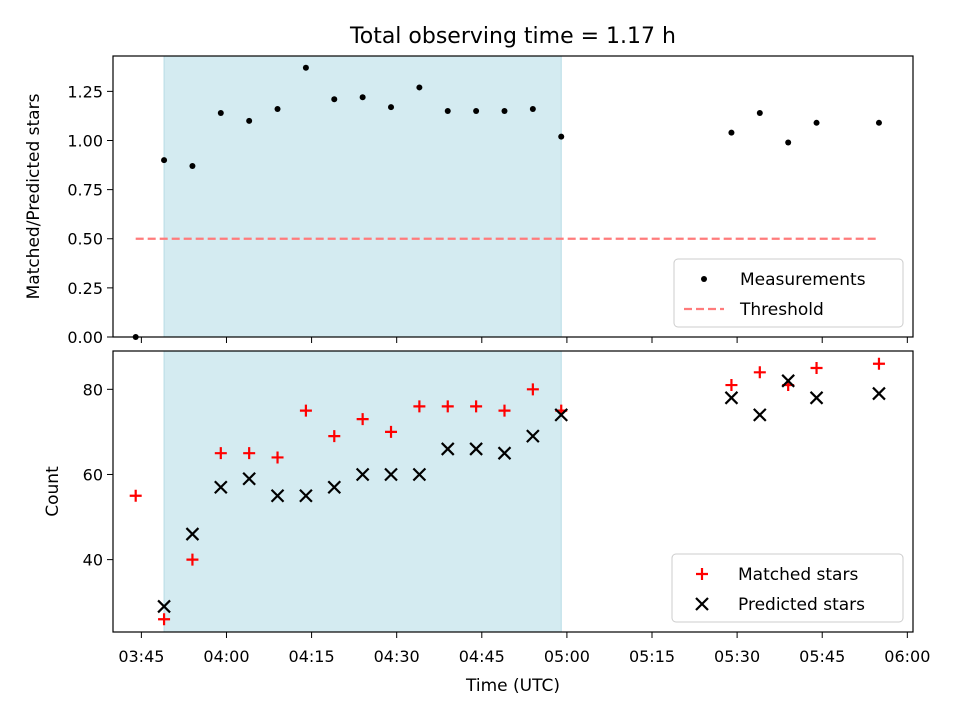  I want to click on y-tick-label: 0.25, so click(85, 288).